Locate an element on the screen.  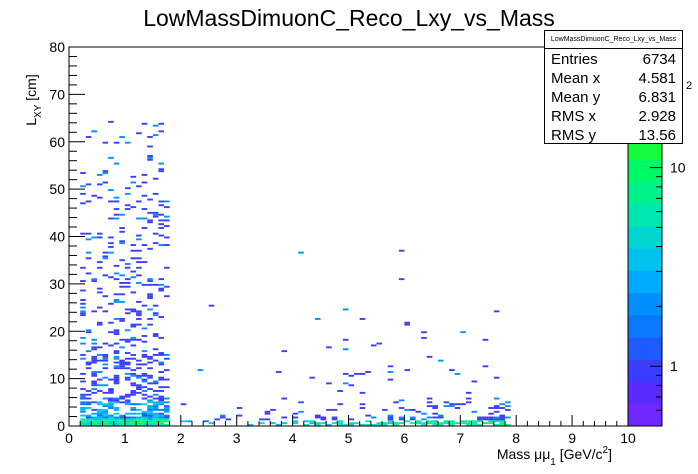
stats-value: 6.831 is located at coordinates (657, 97).